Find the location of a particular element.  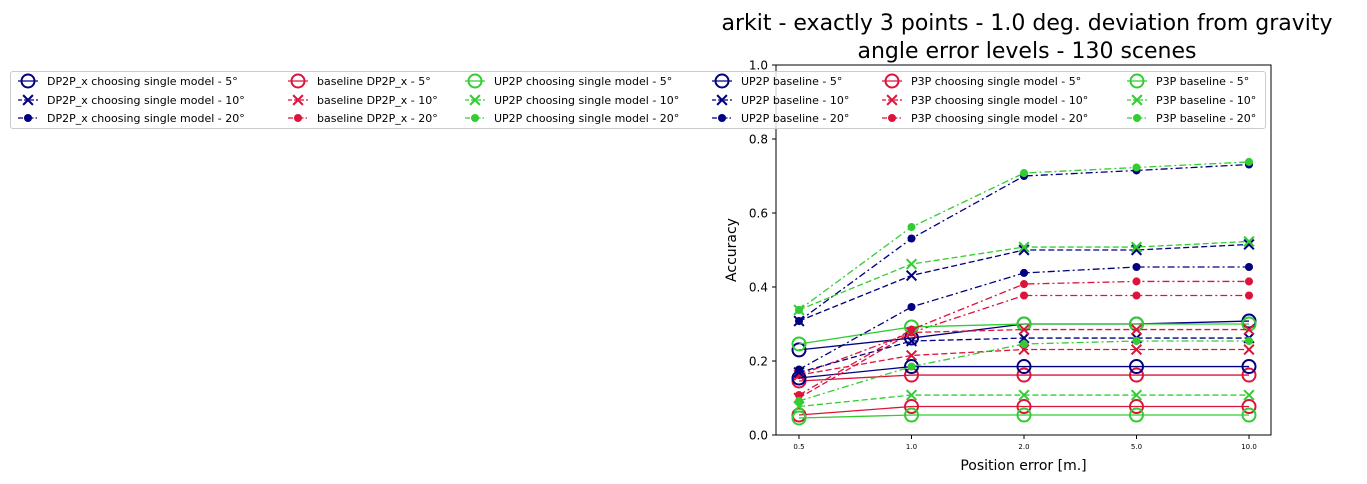

legend-item: P3P choosing single model - 10° is located at coordinates (985, 100).